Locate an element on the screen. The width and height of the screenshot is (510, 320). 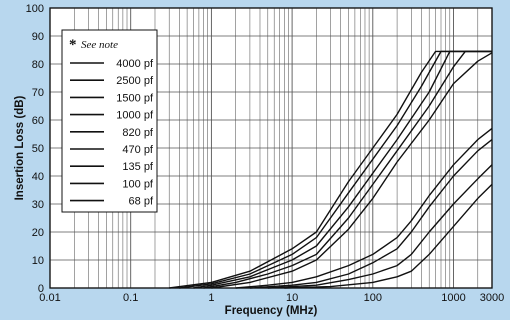
y-tick-label: 90 is located at coordinates (38, 37).